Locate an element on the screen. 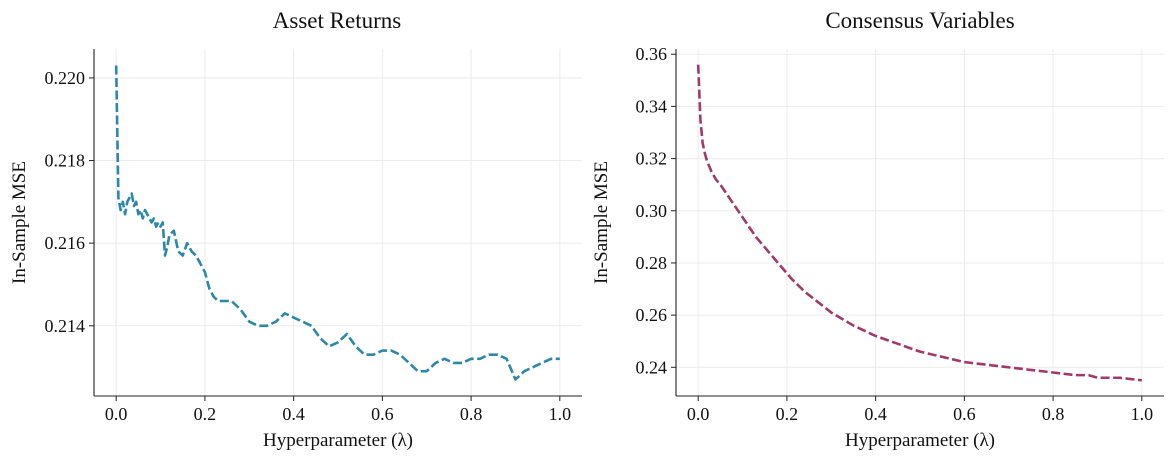 The image size is (1174, 461). y-tick-label: 0.30 is located at coordinates (652, 211).